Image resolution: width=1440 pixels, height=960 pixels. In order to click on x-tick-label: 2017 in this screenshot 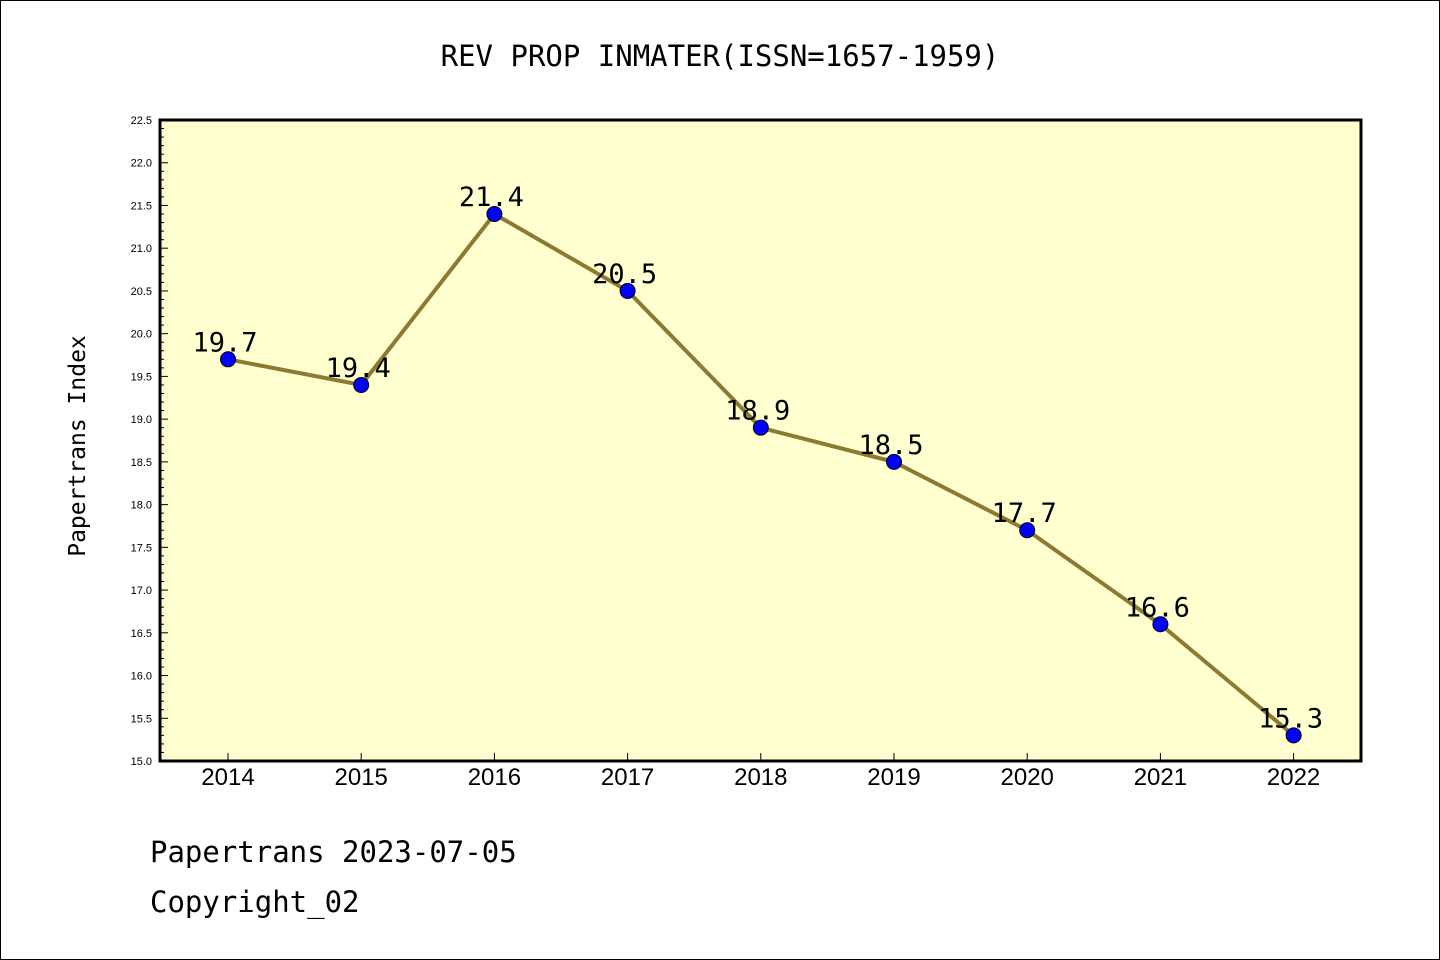, I will do `click(627, 777)`.